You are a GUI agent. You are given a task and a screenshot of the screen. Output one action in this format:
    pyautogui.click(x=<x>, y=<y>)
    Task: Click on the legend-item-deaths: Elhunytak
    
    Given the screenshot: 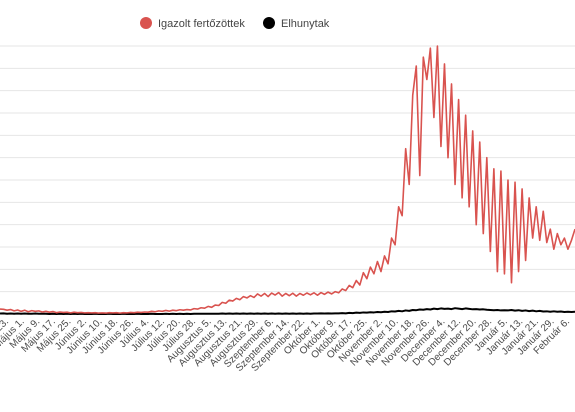 What is the action you would take?
    pyautogui.click(x=296, y=23)
    